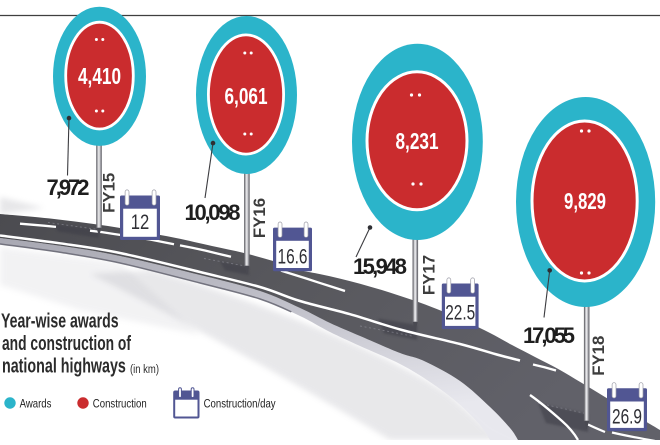 The width and height of the screenshot is (660, 445). I want to click on svg-text: 15,948, so click(380, 266).